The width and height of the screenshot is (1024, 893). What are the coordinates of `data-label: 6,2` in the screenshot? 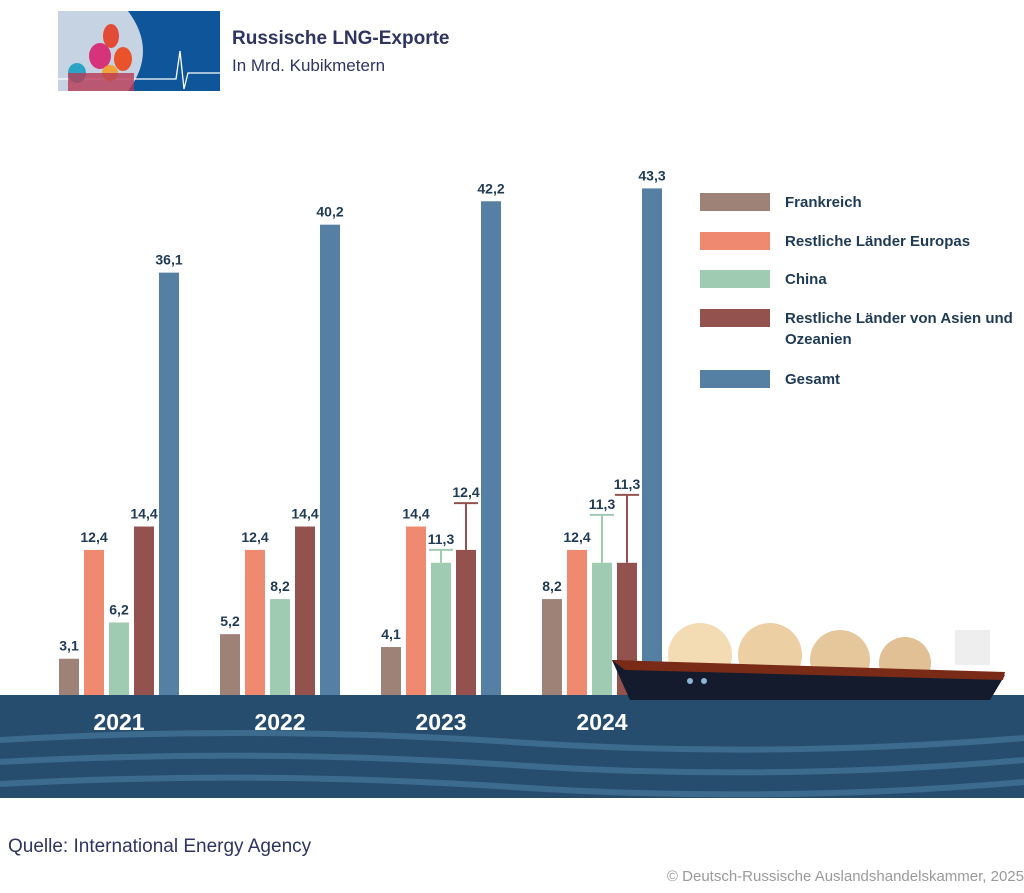 It's located at (119, 609).